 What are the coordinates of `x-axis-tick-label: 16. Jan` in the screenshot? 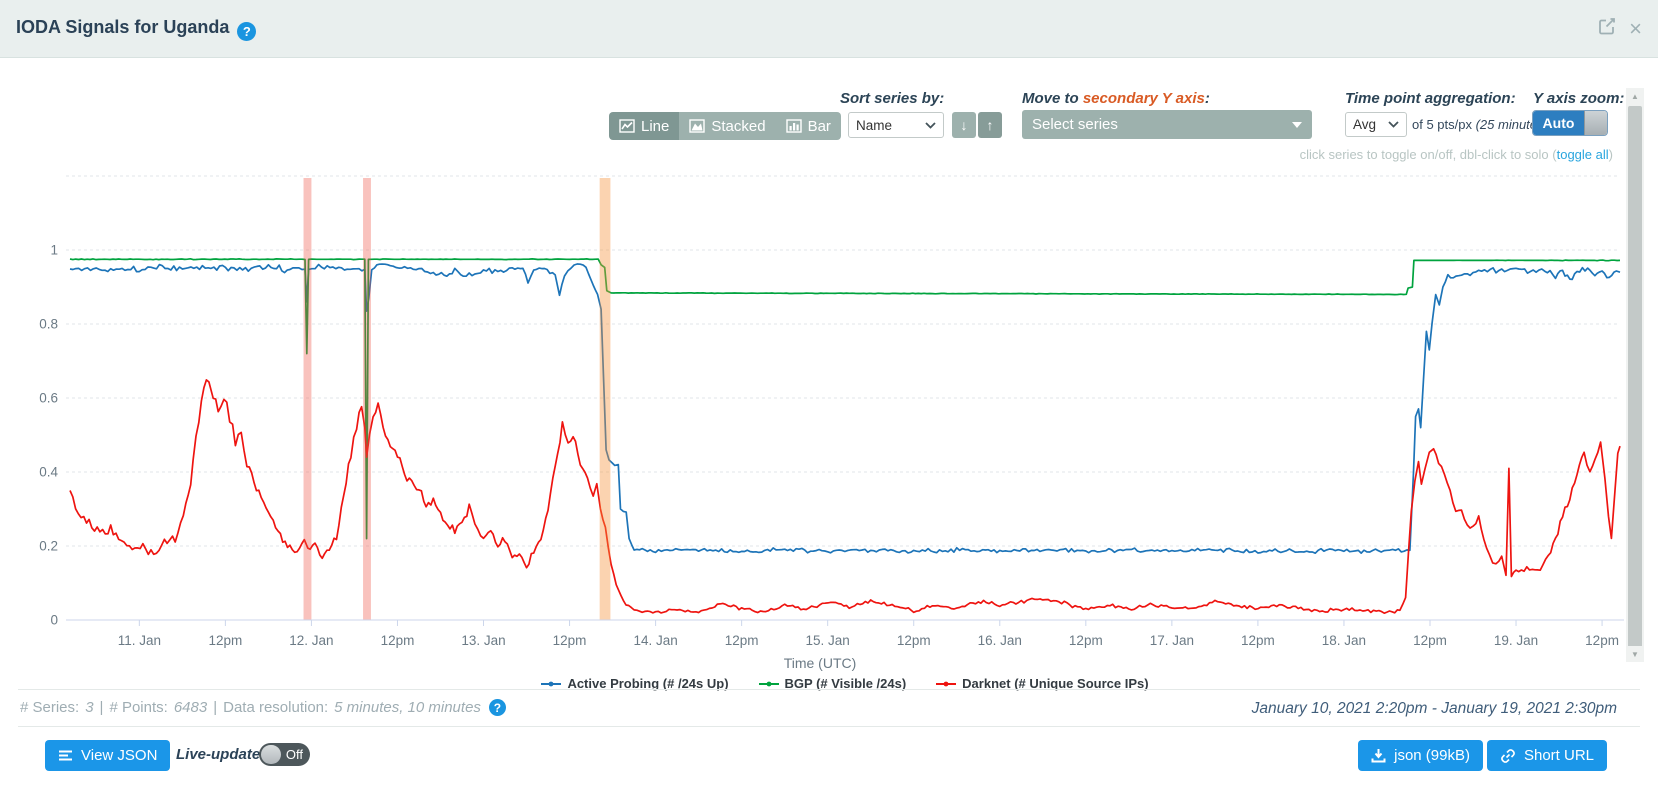 It's located at (1000, 640).